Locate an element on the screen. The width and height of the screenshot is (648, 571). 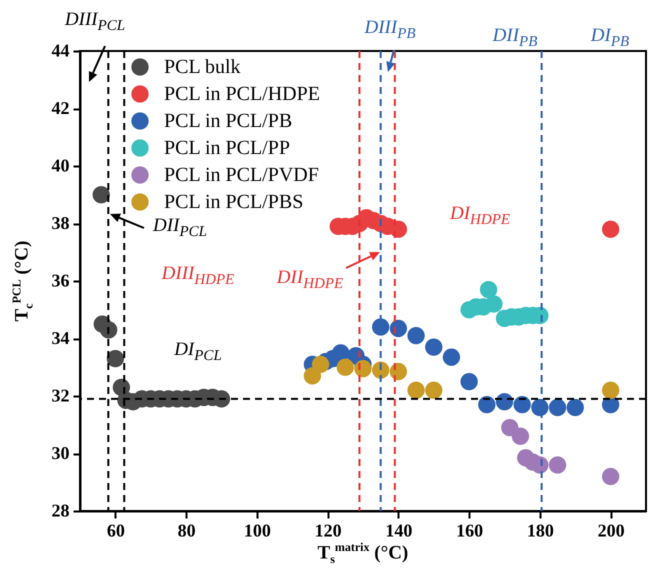
text: DIII$_{PCL}$ is located at coordinates (95, 21).